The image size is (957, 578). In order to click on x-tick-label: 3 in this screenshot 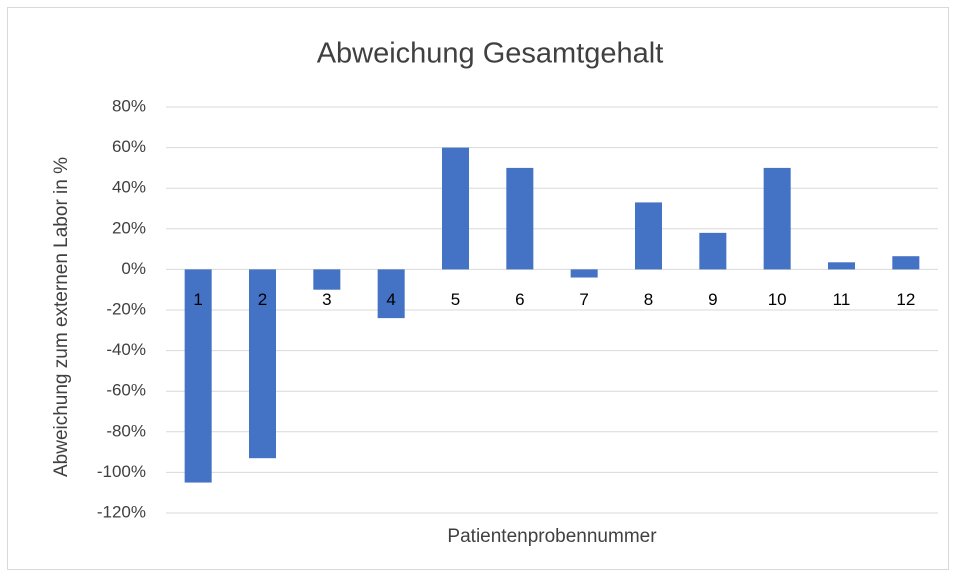, I will do `click(326, 299)`.